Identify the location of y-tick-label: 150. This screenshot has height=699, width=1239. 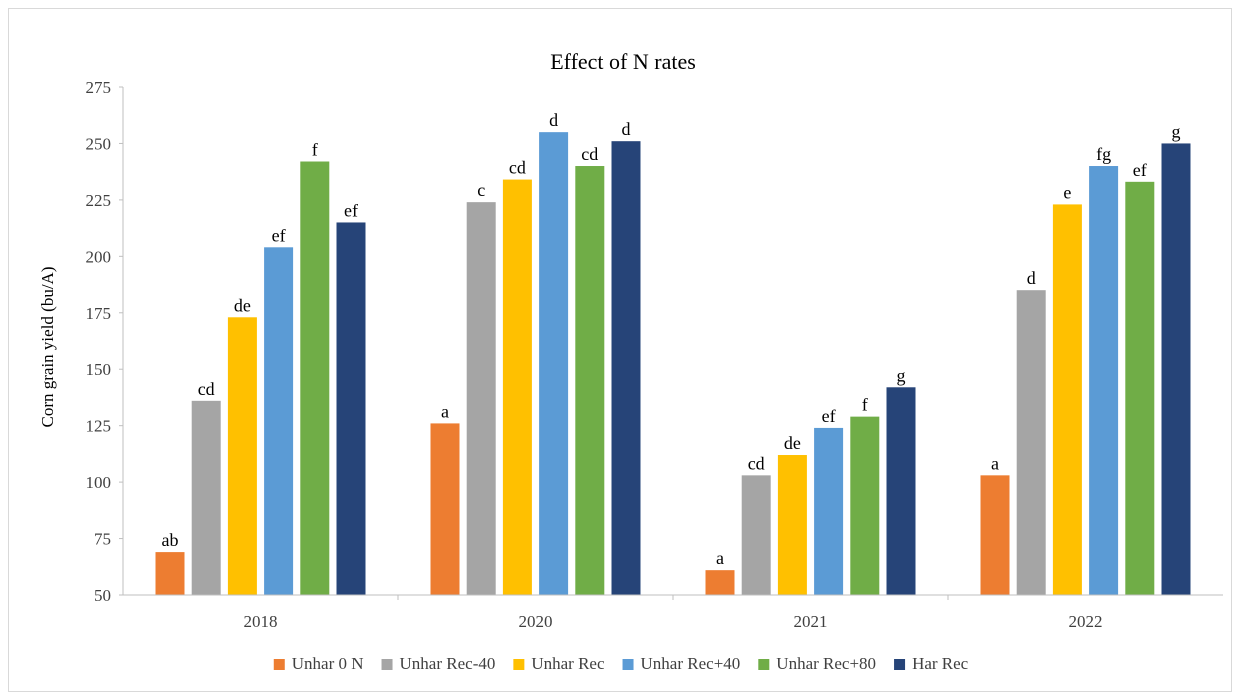
(99, 369).